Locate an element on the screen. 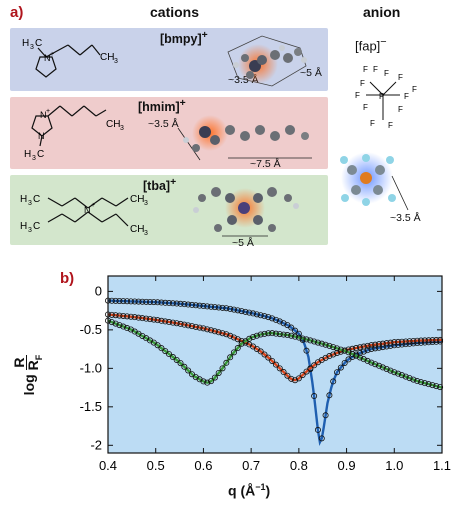  hmim-dim-2: ~7.5 Å is located at coordinates (265, 164).